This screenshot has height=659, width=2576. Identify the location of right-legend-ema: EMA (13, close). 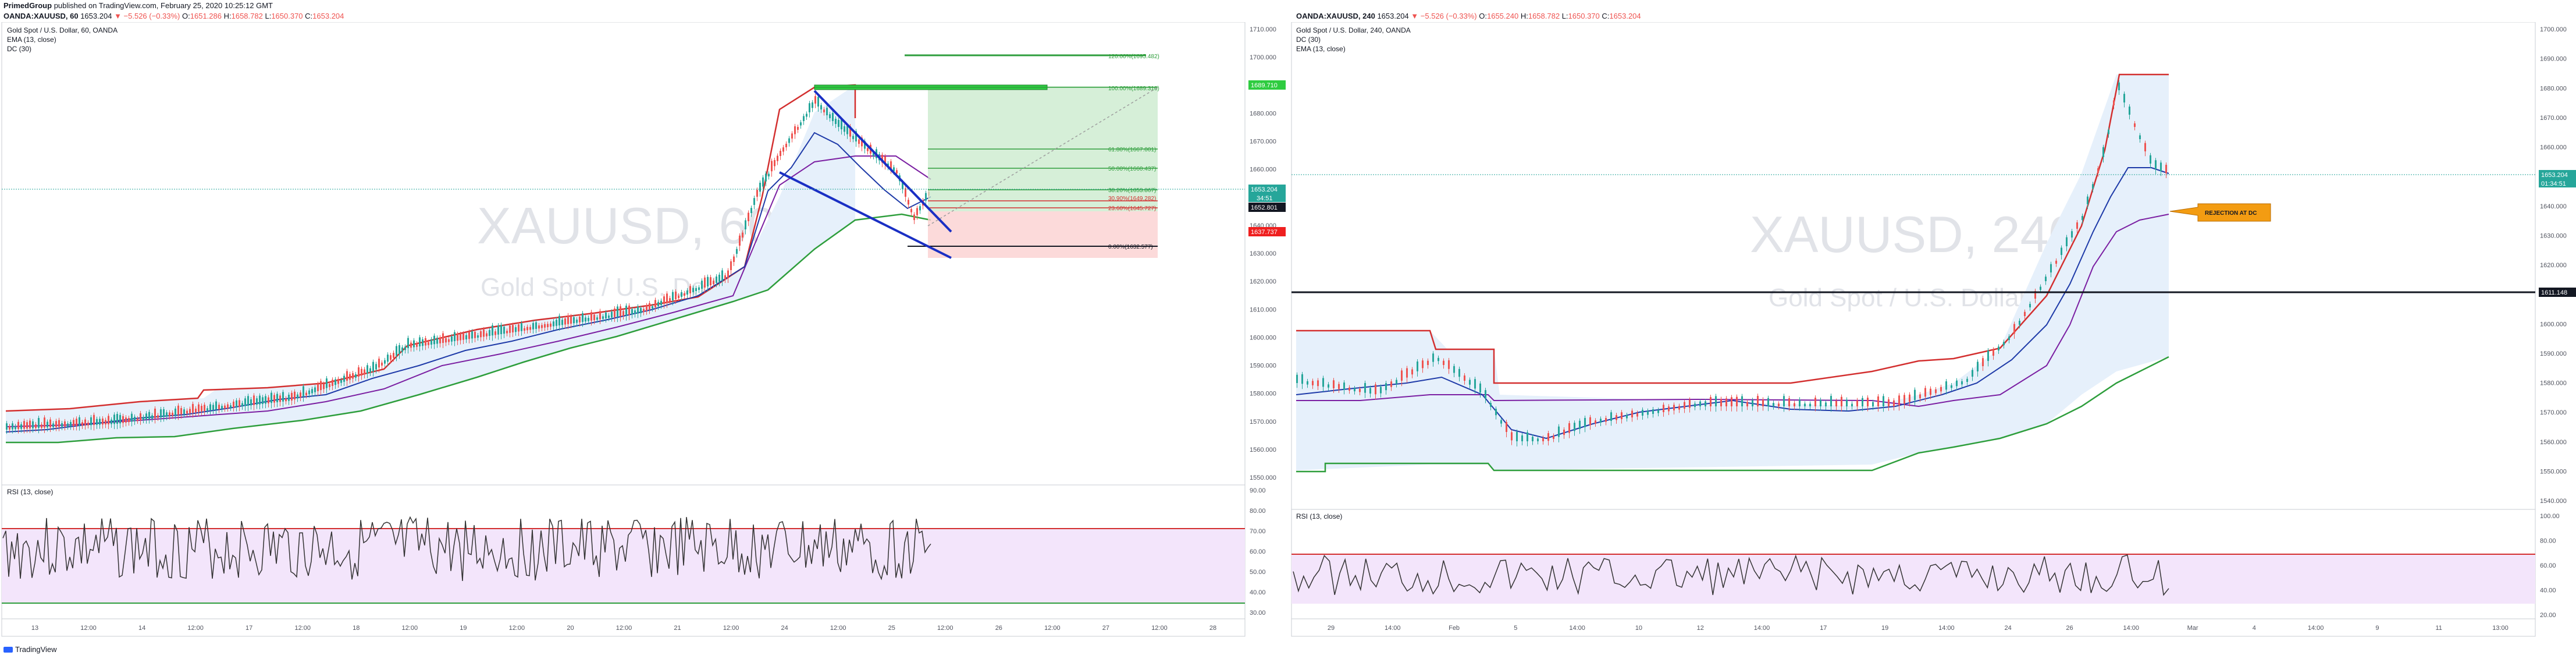
(1321, 49).